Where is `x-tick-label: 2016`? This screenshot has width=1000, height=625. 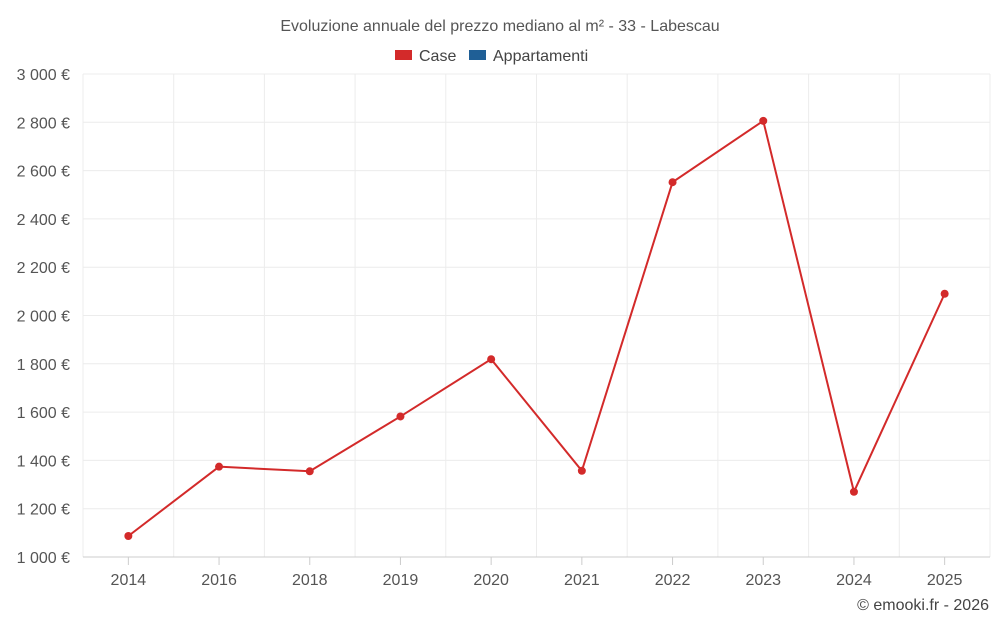 x-tick-label: 2016 is located at coordinates (219, 580).